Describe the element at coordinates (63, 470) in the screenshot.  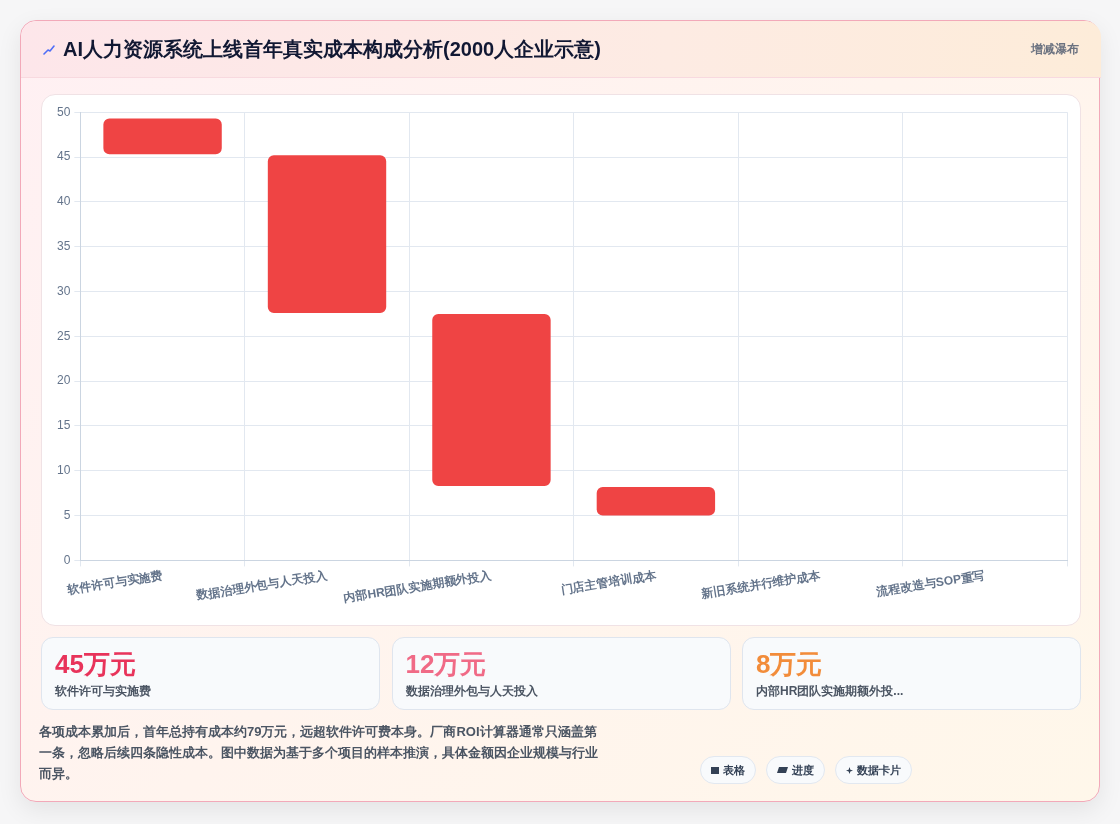
I see `y-tick-label: 10` at that location.